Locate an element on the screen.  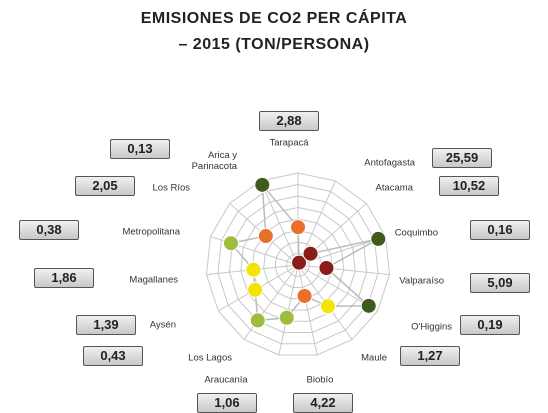
value-label: 10,52 is located at coordinates (469, 186).